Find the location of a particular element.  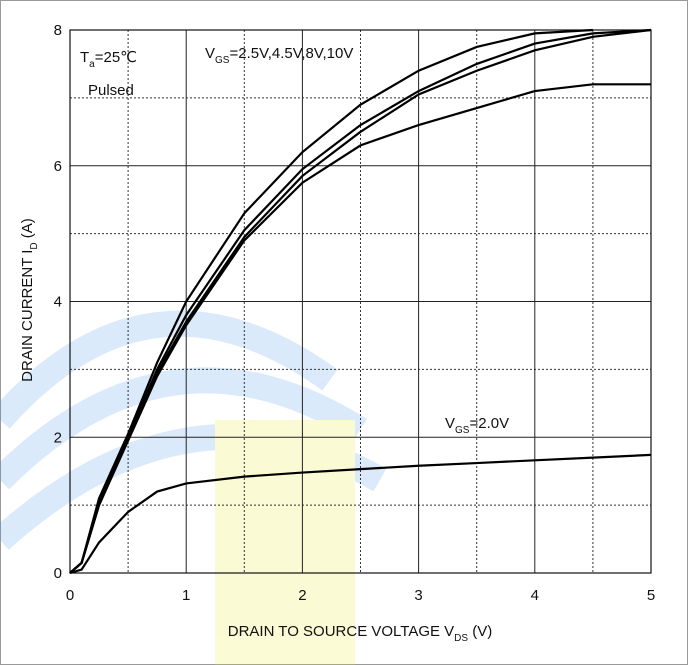

annotation: Pulsed is located at coordinates (111, 90).